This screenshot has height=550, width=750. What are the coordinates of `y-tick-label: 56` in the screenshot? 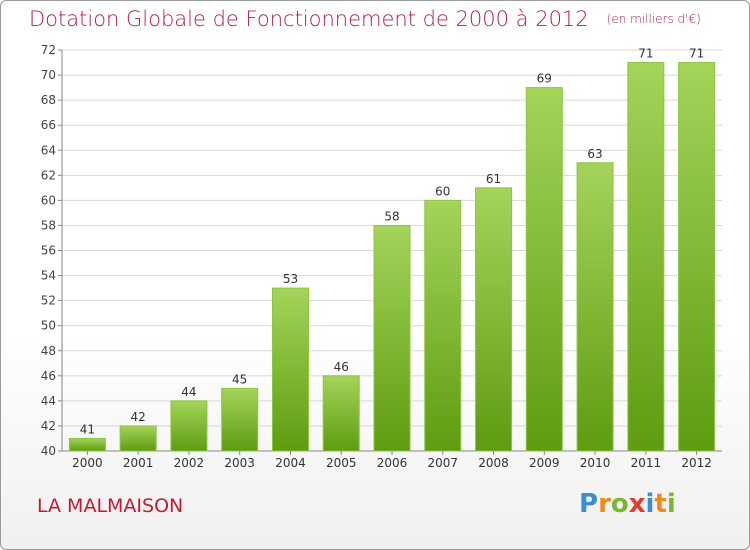 It's located at (48, 251).